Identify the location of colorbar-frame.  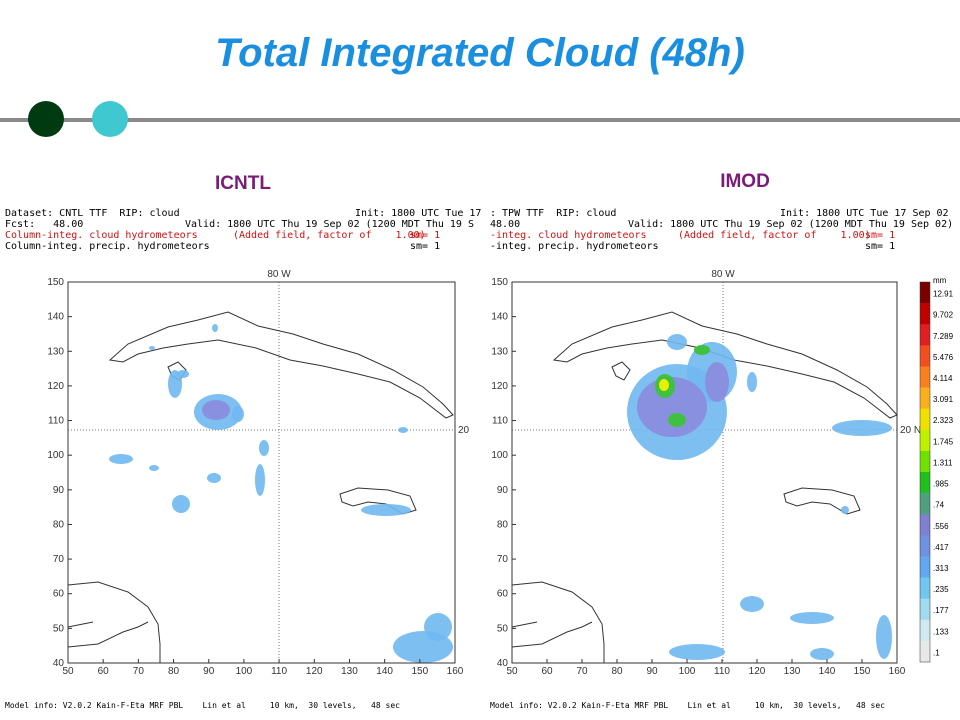
(925, 472).